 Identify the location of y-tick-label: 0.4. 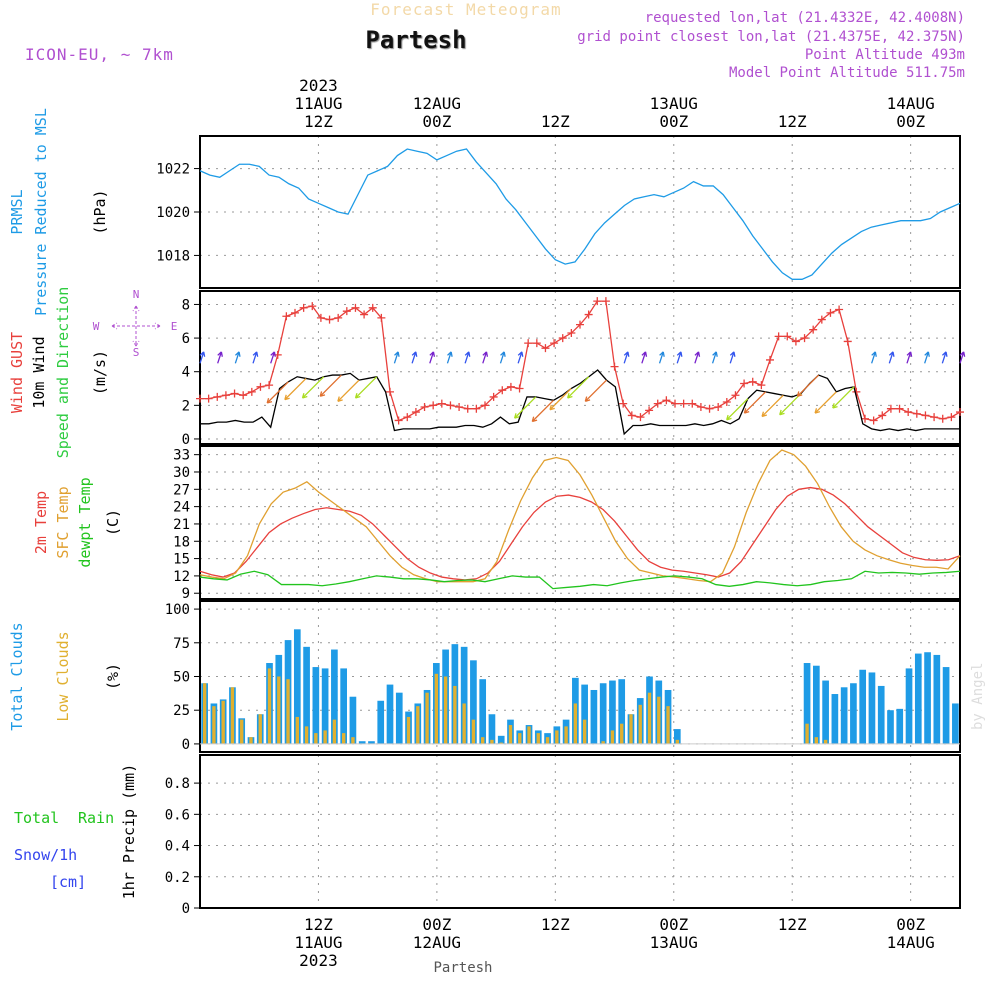
(177, 847).